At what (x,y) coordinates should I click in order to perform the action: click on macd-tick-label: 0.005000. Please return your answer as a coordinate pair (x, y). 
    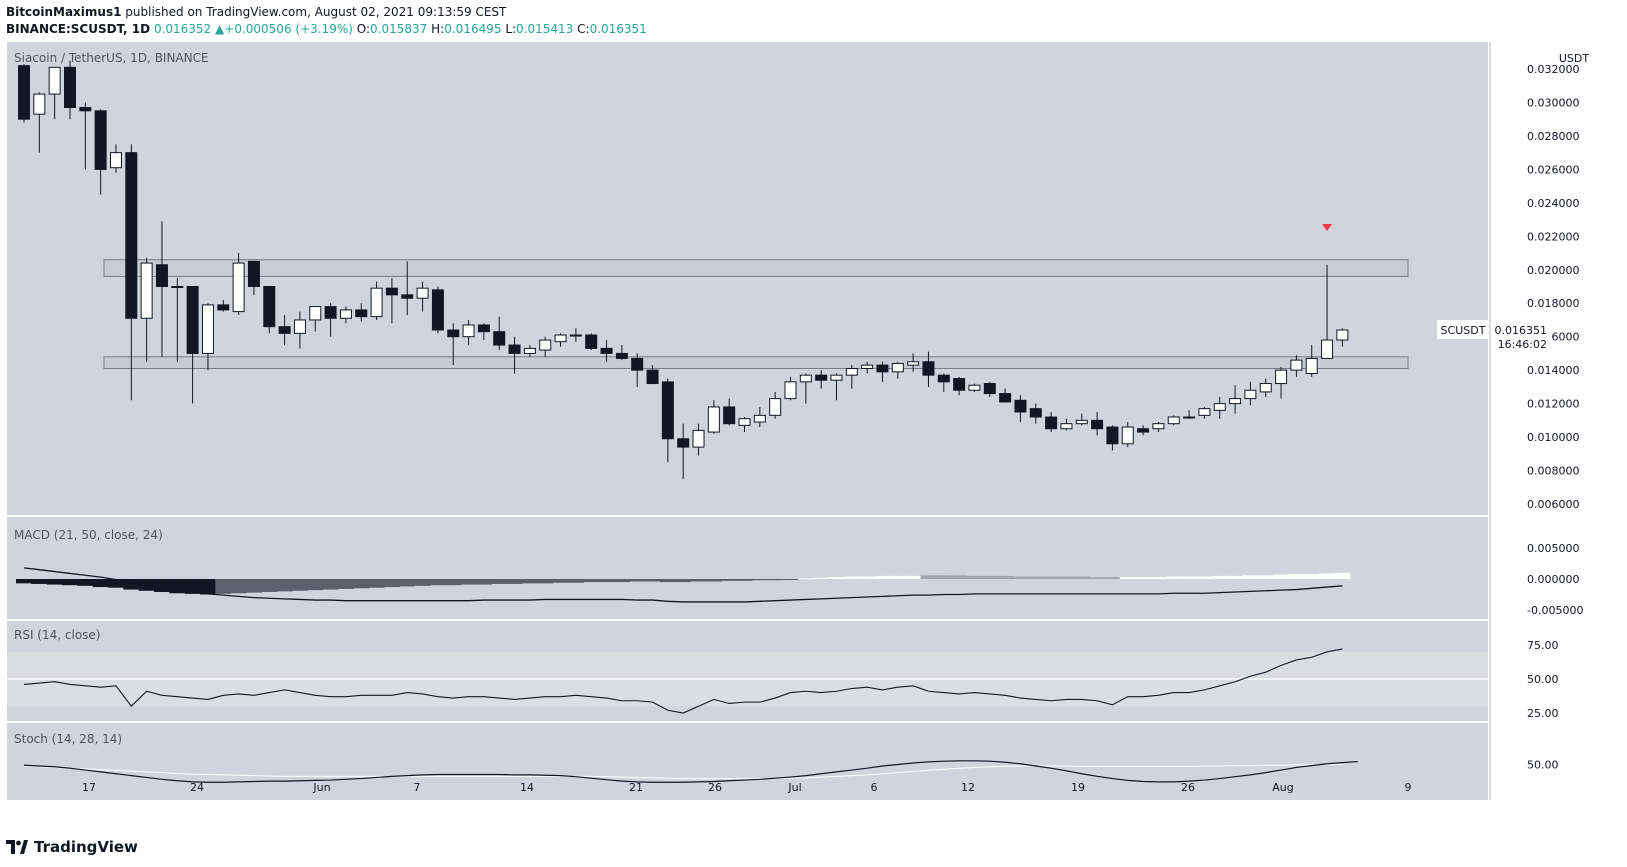
    Looking at the image, I should click on (1553, 548).